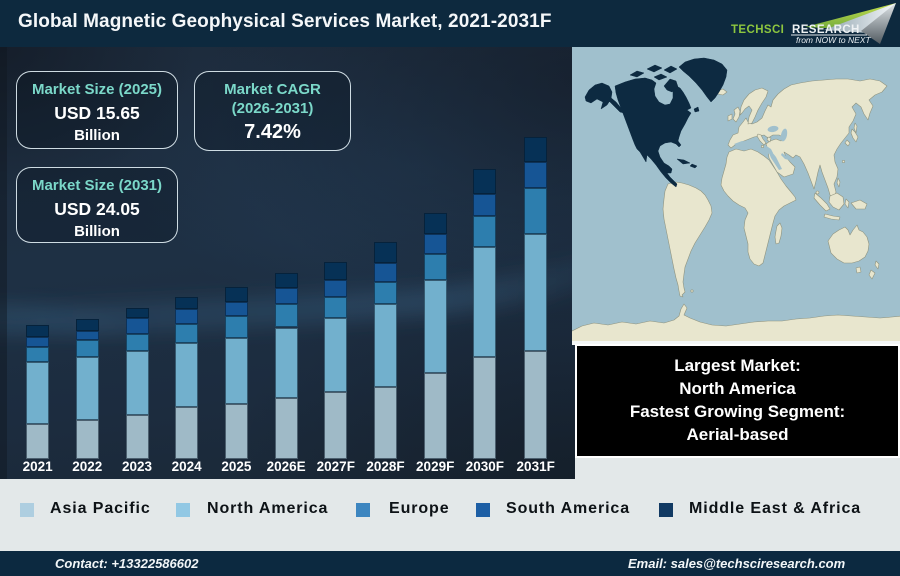 Image resolution: width=900 pixels, height=576 pixels. What do you see at coordinates (833, 40) in the screenshot?
I see `svg-text: from NOW to NEXT` at bounding box center [833, 40].